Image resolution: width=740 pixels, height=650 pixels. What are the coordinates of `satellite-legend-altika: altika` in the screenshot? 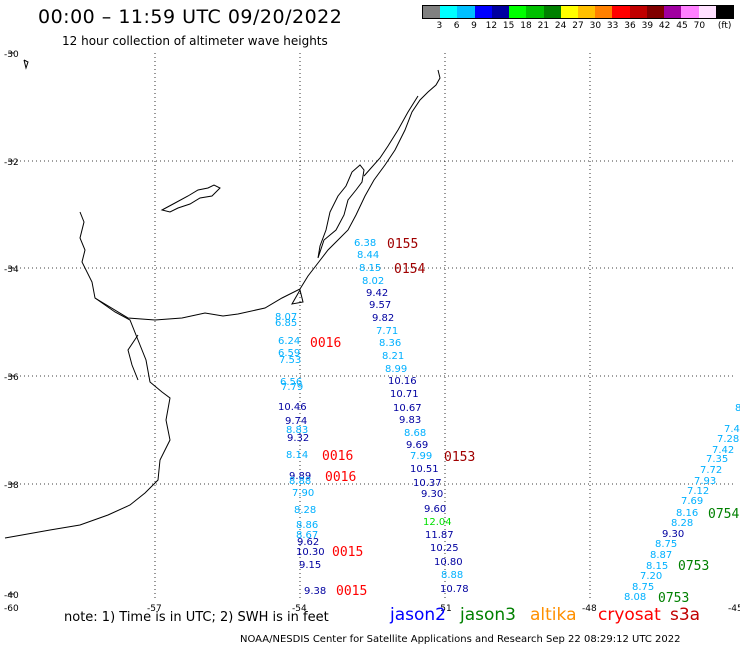 It's located at (553, 615).